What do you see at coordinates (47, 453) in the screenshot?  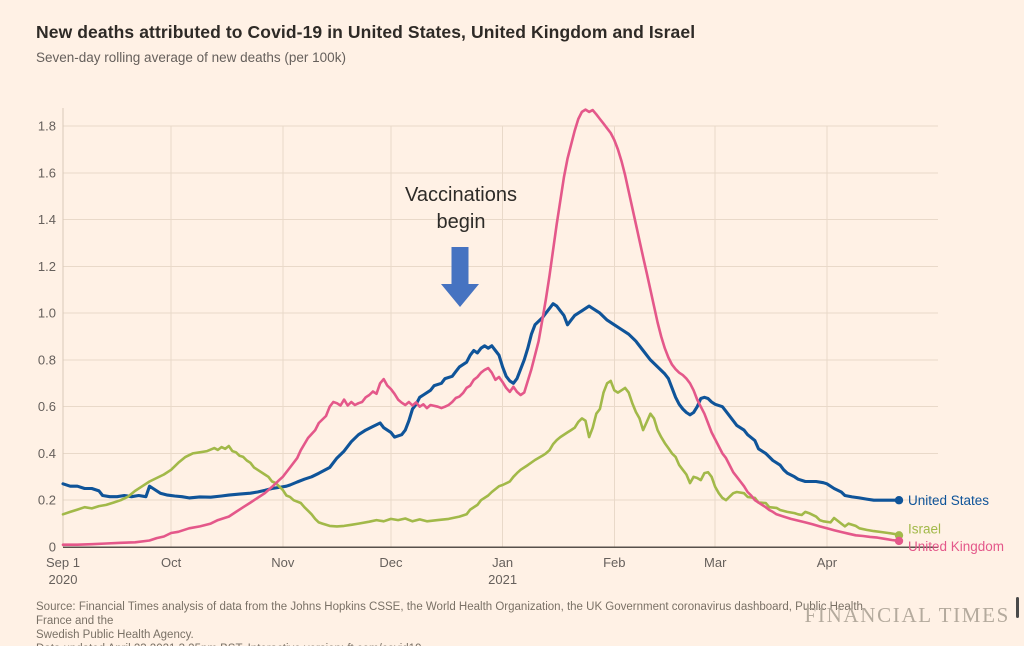 I see `y-axis-tick-label: 0.4` at bounding box center [47, 453].